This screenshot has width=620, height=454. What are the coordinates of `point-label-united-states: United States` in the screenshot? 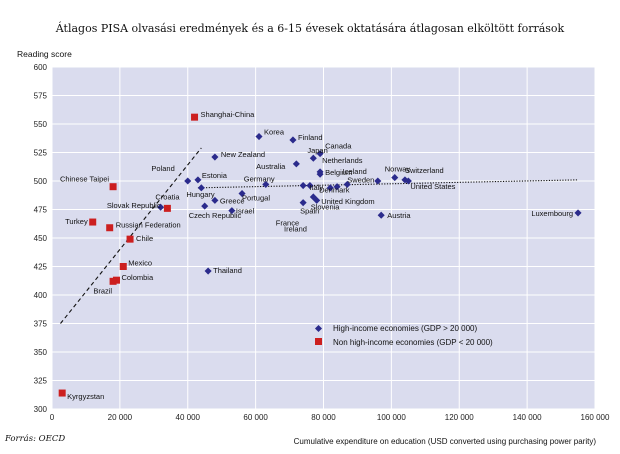 It's located at (432, 186).